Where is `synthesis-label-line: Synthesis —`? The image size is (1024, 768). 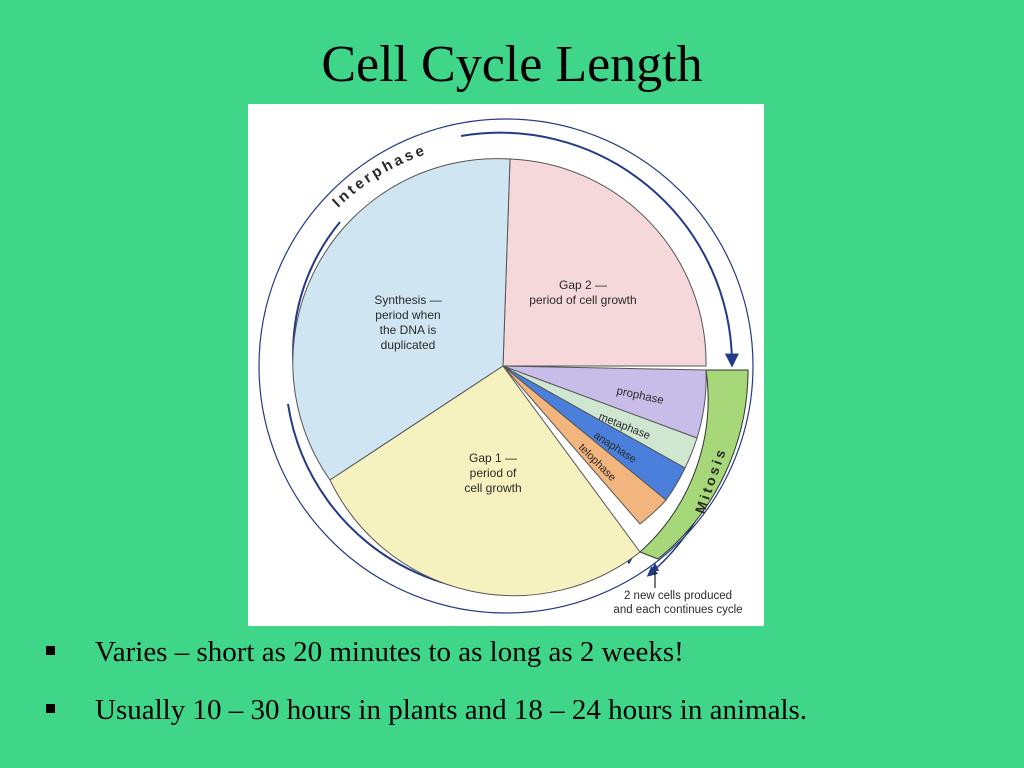 synthesis-label-line: Synthesis — is located at coordinates (407, 300).